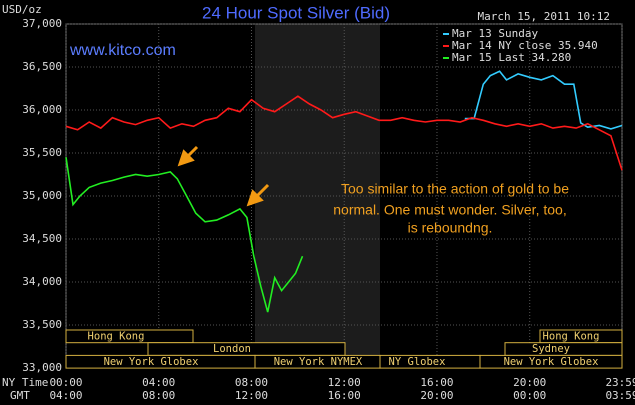 The height and width of the screenshot is (405, 635). What do you see at coordinates (544, 16) in the screenshot?
I see `timestamp: March 15, 2011 10:12` at bounding box center [544, 16].